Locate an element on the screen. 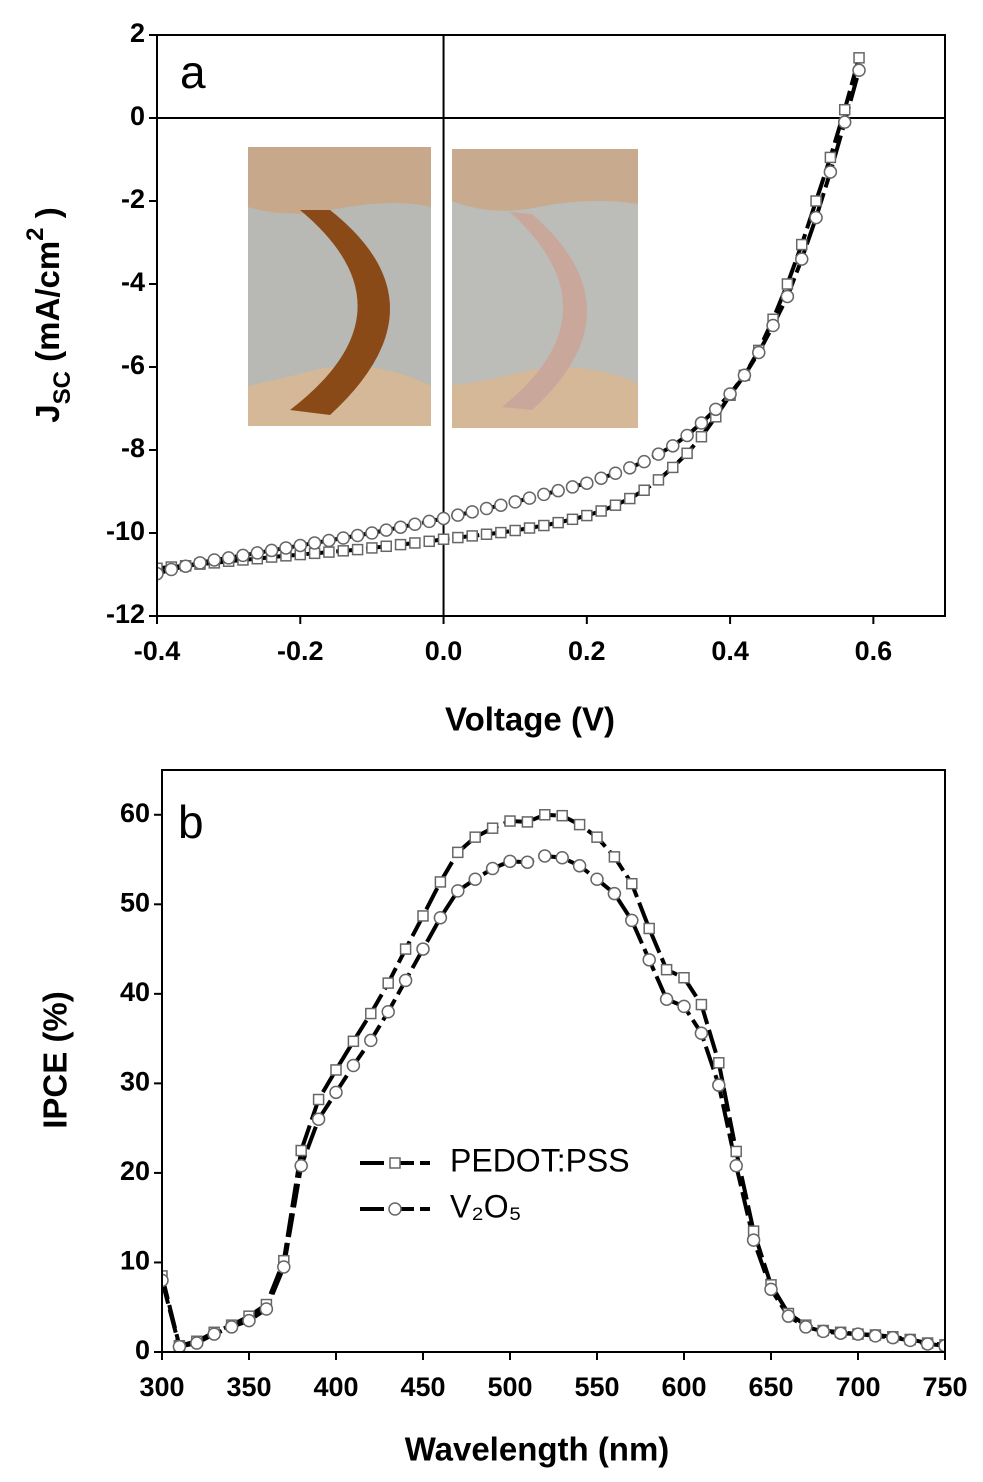  x-tick-label: -0.2 is located at coordinates (300, 651).